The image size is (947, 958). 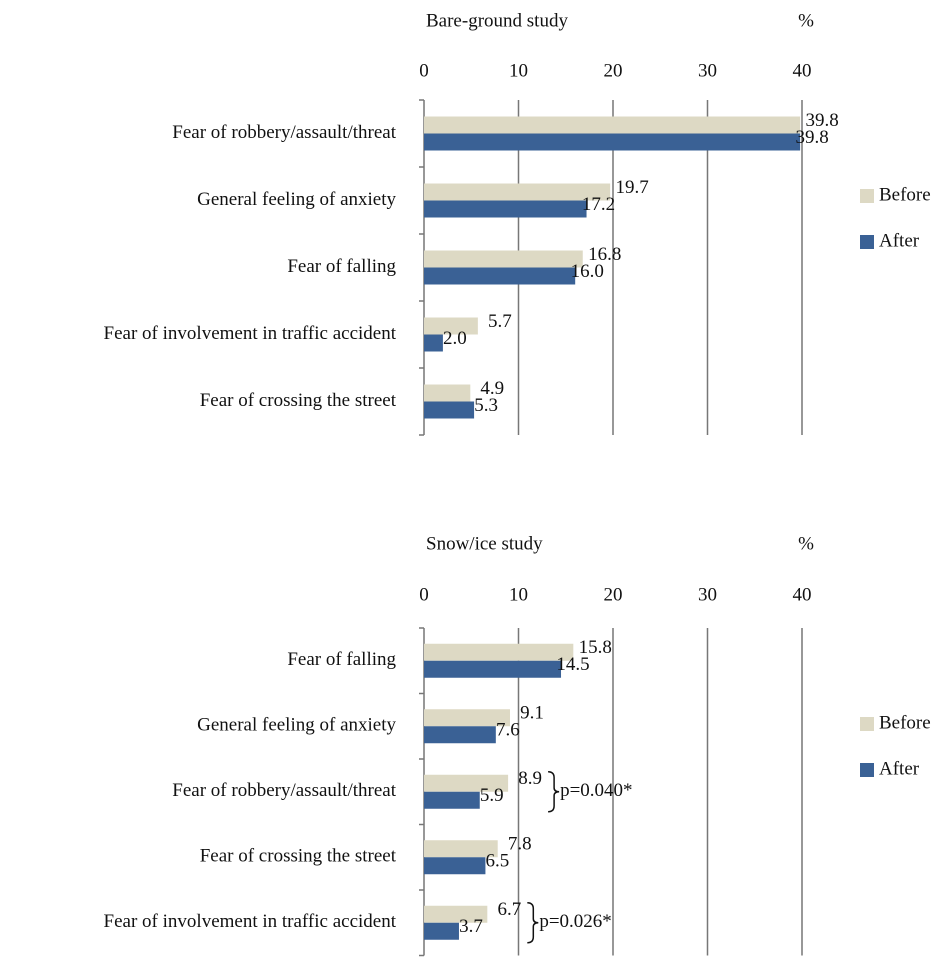 I want to click on chart-title: Bare-ground study, so click(x=497, y=20).